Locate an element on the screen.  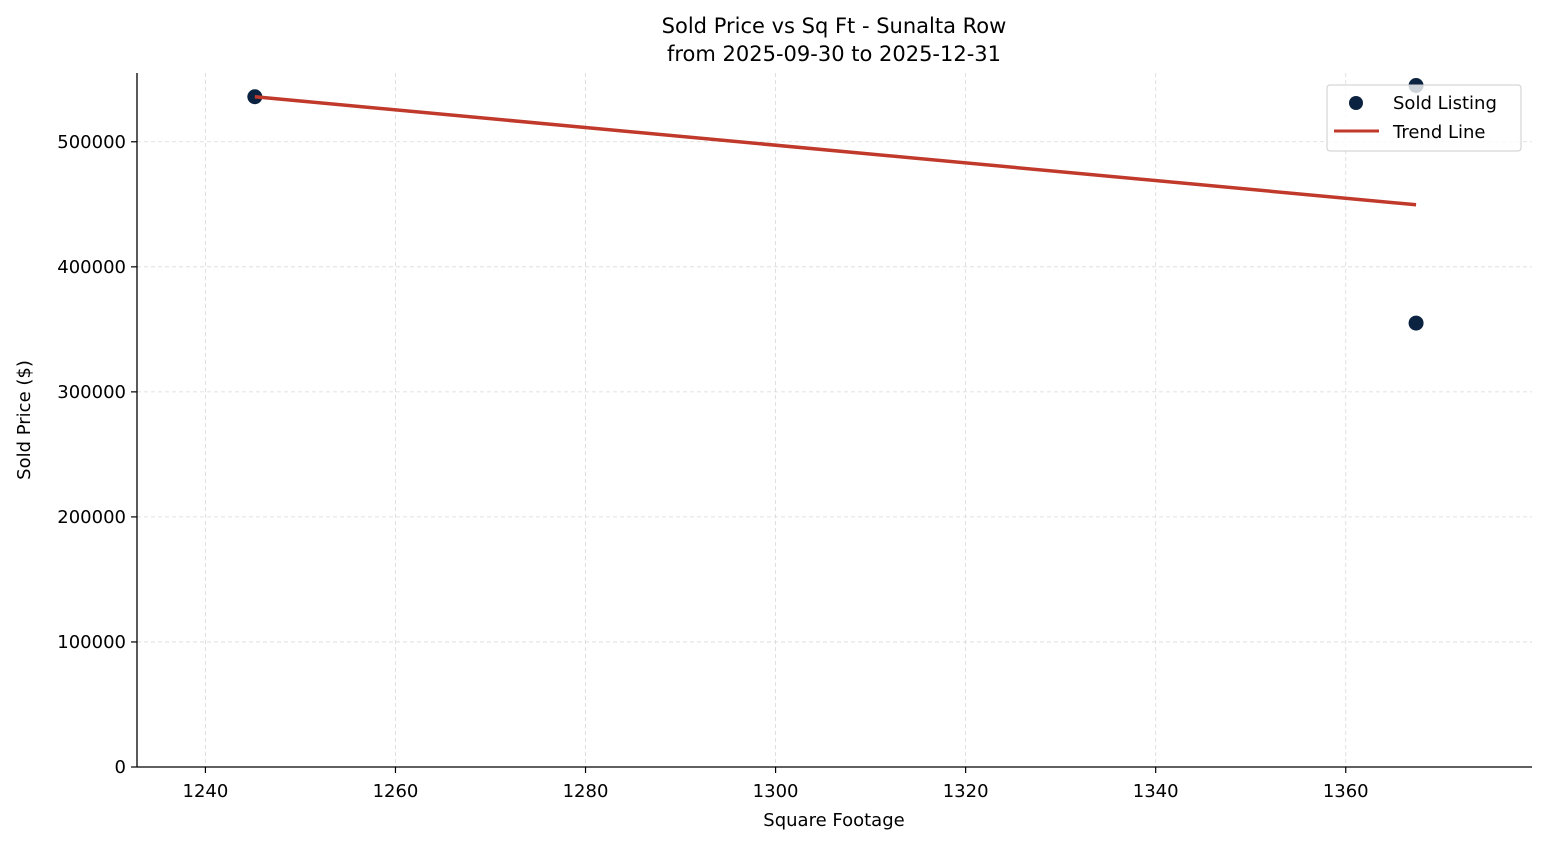
data-point-sold-listing is located at coordinates (1416, 323).